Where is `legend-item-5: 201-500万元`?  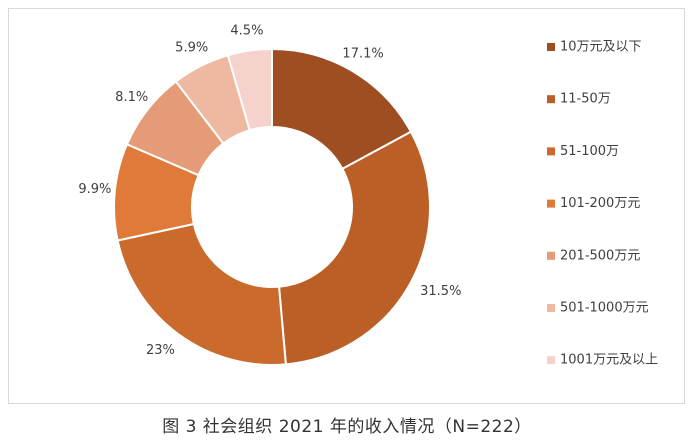
legend-item-5: 201-500万元 is located at coordinates (593, 255).